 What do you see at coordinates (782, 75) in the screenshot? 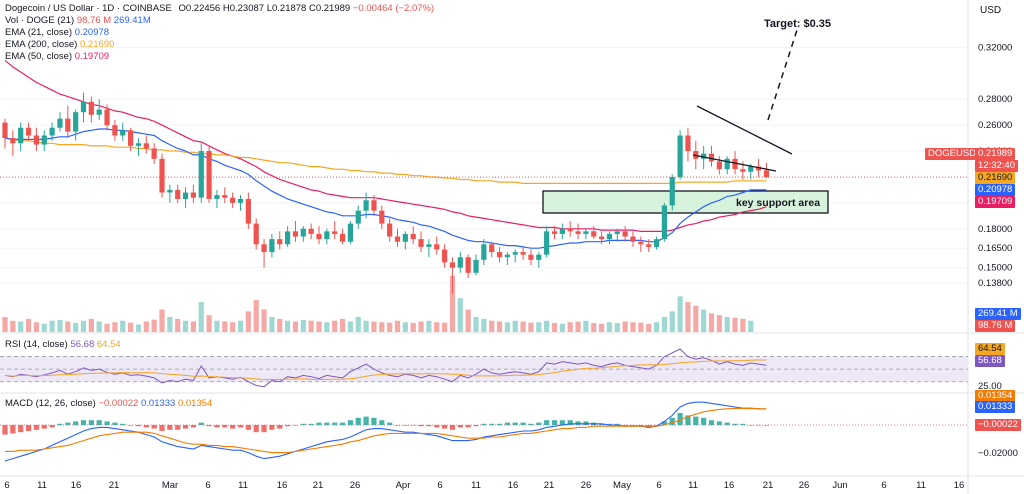
I see `target-projection-line` at bounding box center [782, 75].